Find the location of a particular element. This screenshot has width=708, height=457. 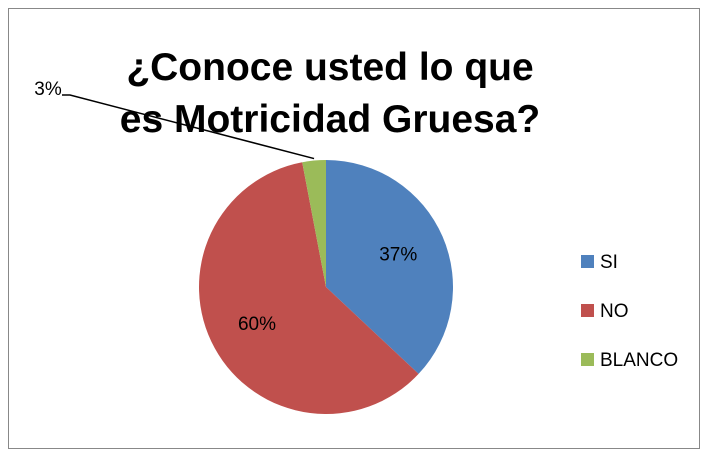

data-label: 37% is located at coordinates (398, 255).